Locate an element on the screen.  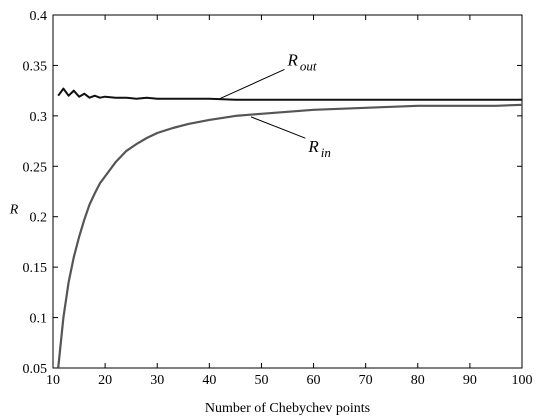
x-tick-label: 90 is located at coordinates (470, 380).